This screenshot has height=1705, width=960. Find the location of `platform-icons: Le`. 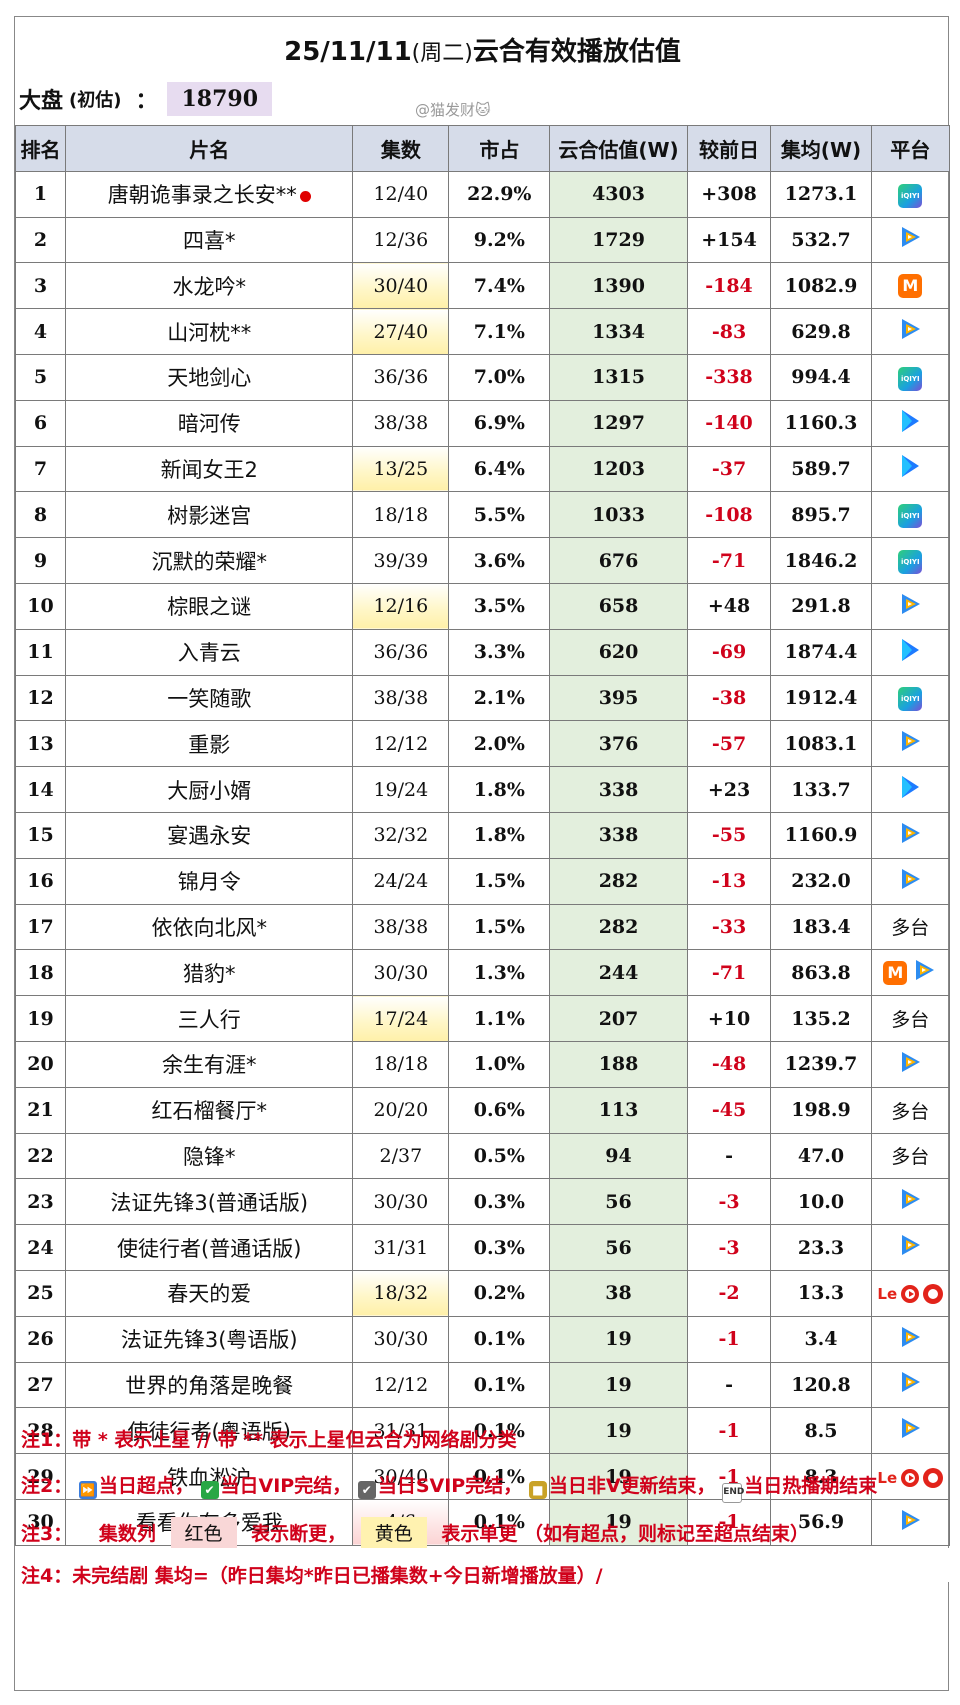

platform-icons: Le is located at coordinates (910, 1294).